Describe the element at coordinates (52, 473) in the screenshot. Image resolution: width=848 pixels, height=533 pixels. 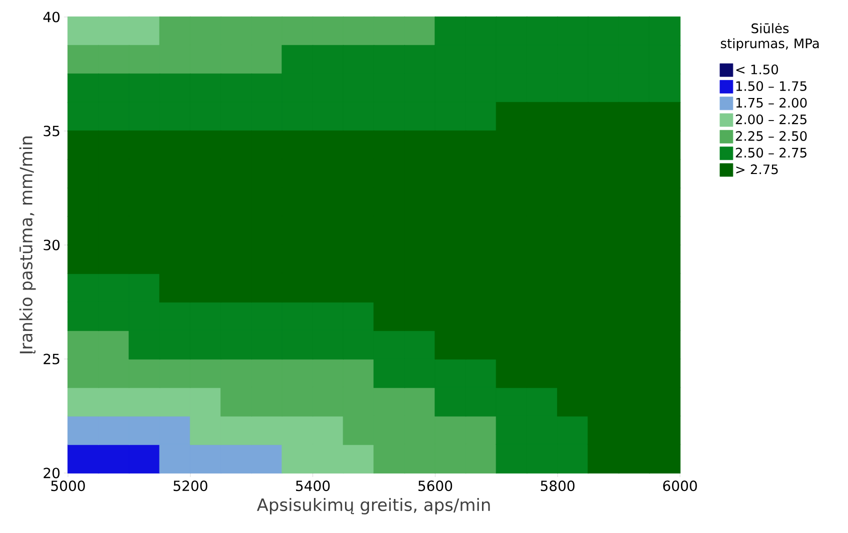
I see `y-tick-label: 20` at that location.